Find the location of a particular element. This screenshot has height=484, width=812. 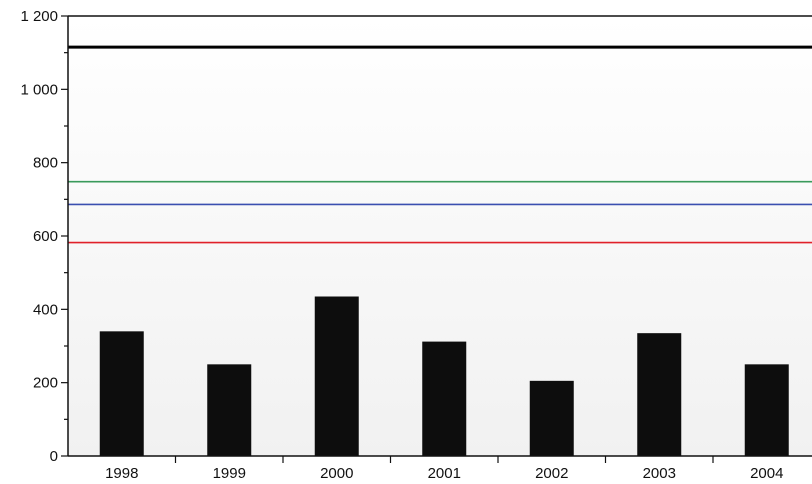

y-tick-label: 200 is located at coordinates (45, 383).